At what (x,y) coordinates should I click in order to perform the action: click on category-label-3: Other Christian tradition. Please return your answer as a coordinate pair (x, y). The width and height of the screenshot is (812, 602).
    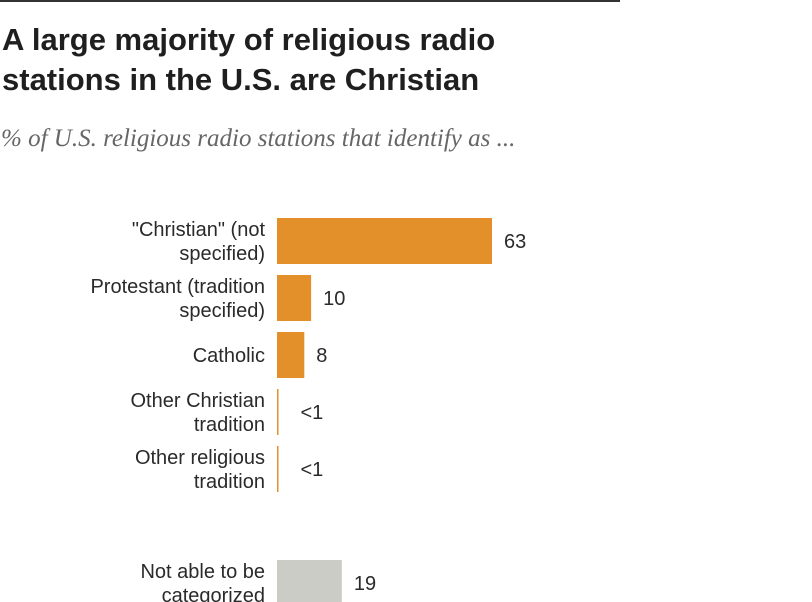
    Looking at the image, I should click on (198, 413).